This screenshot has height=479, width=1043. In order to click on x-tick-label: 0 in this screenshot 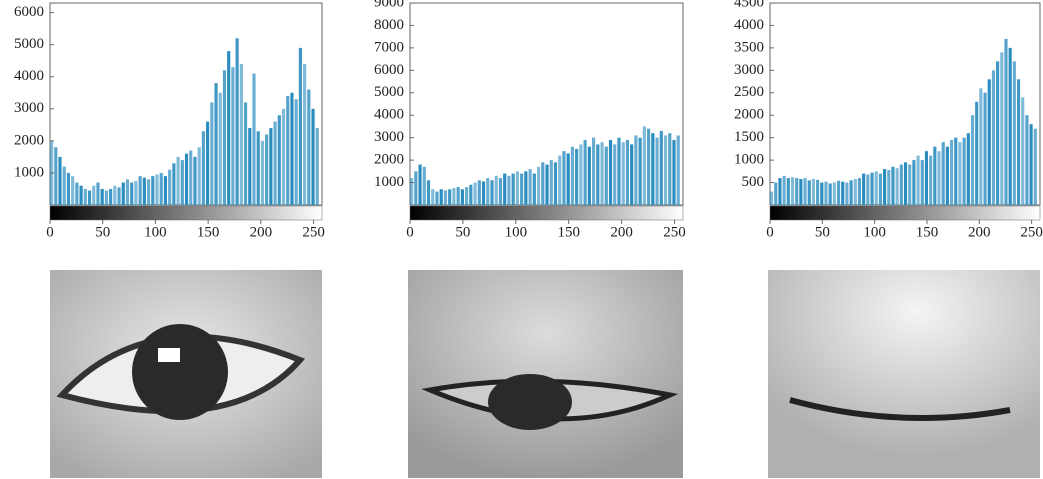, I will do `click(770, 232)`.